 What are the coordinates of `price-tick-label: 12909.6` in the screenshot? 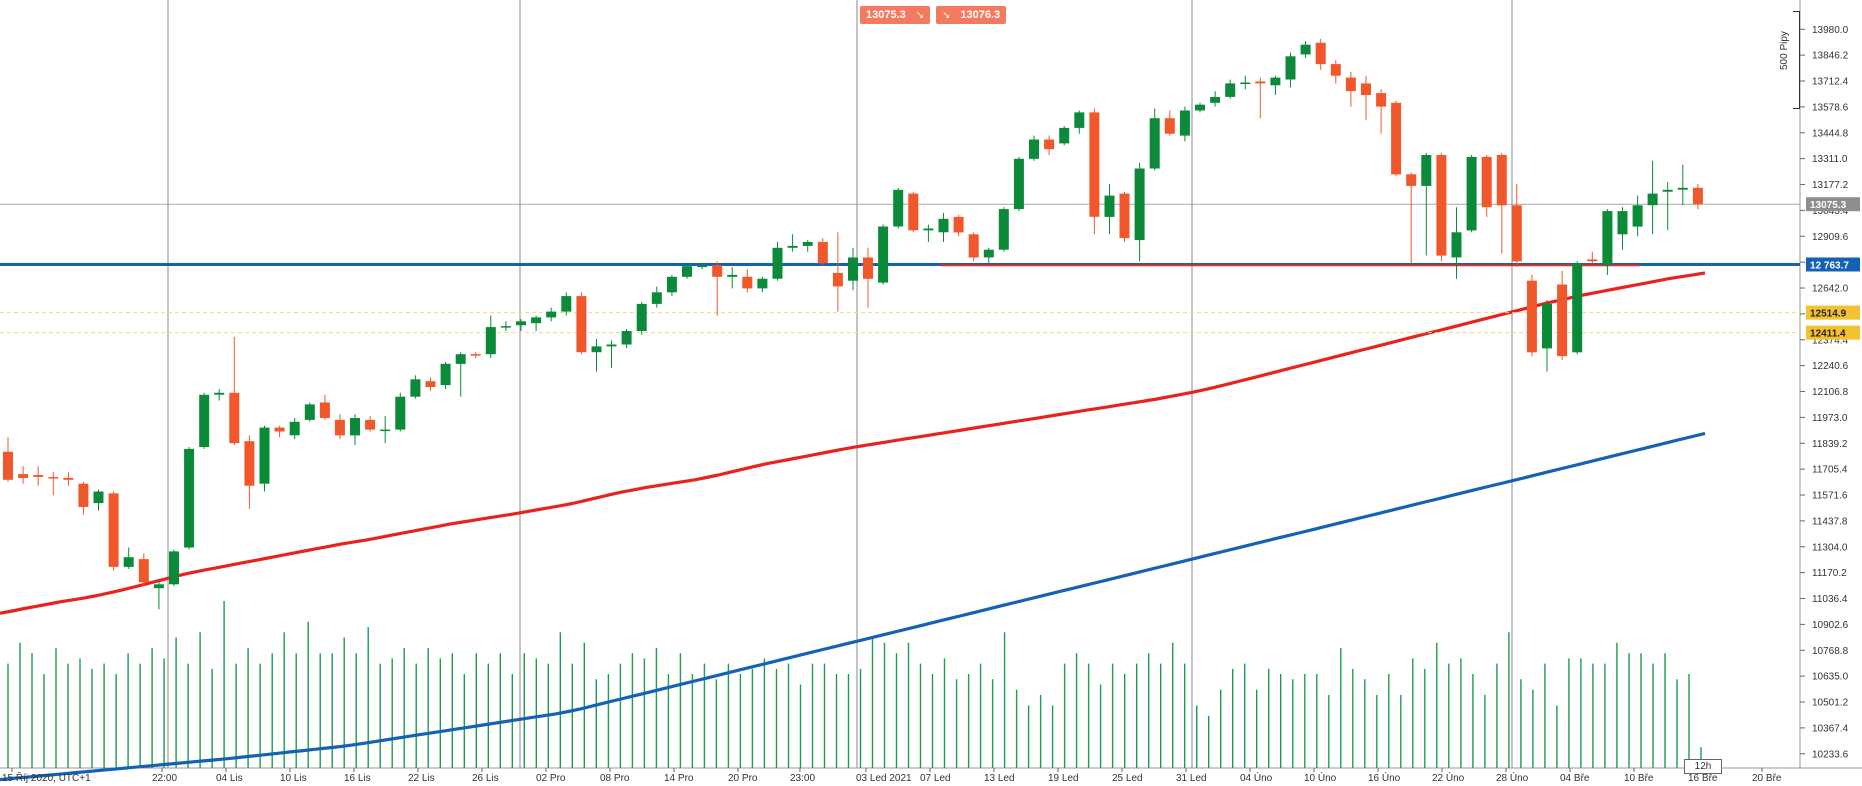 It's located at (1830, 237).